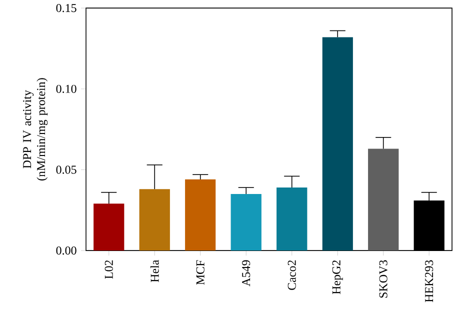 The height and width of the screenshot is (323, 453). Describe the element at coordinates (292, 275) in the screenshot. I see `x-tick-label: Caco2` at that location.